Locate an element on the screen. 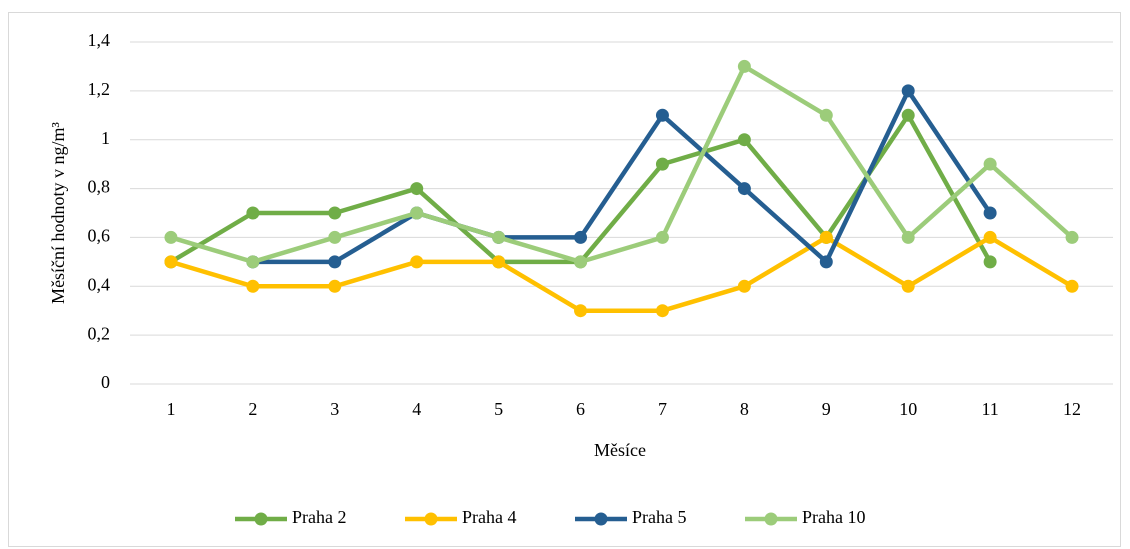 Image resolution: width=1130 pixels, height=549 pixels. y-tick-label: 1 is located at coordinates (105, 138).